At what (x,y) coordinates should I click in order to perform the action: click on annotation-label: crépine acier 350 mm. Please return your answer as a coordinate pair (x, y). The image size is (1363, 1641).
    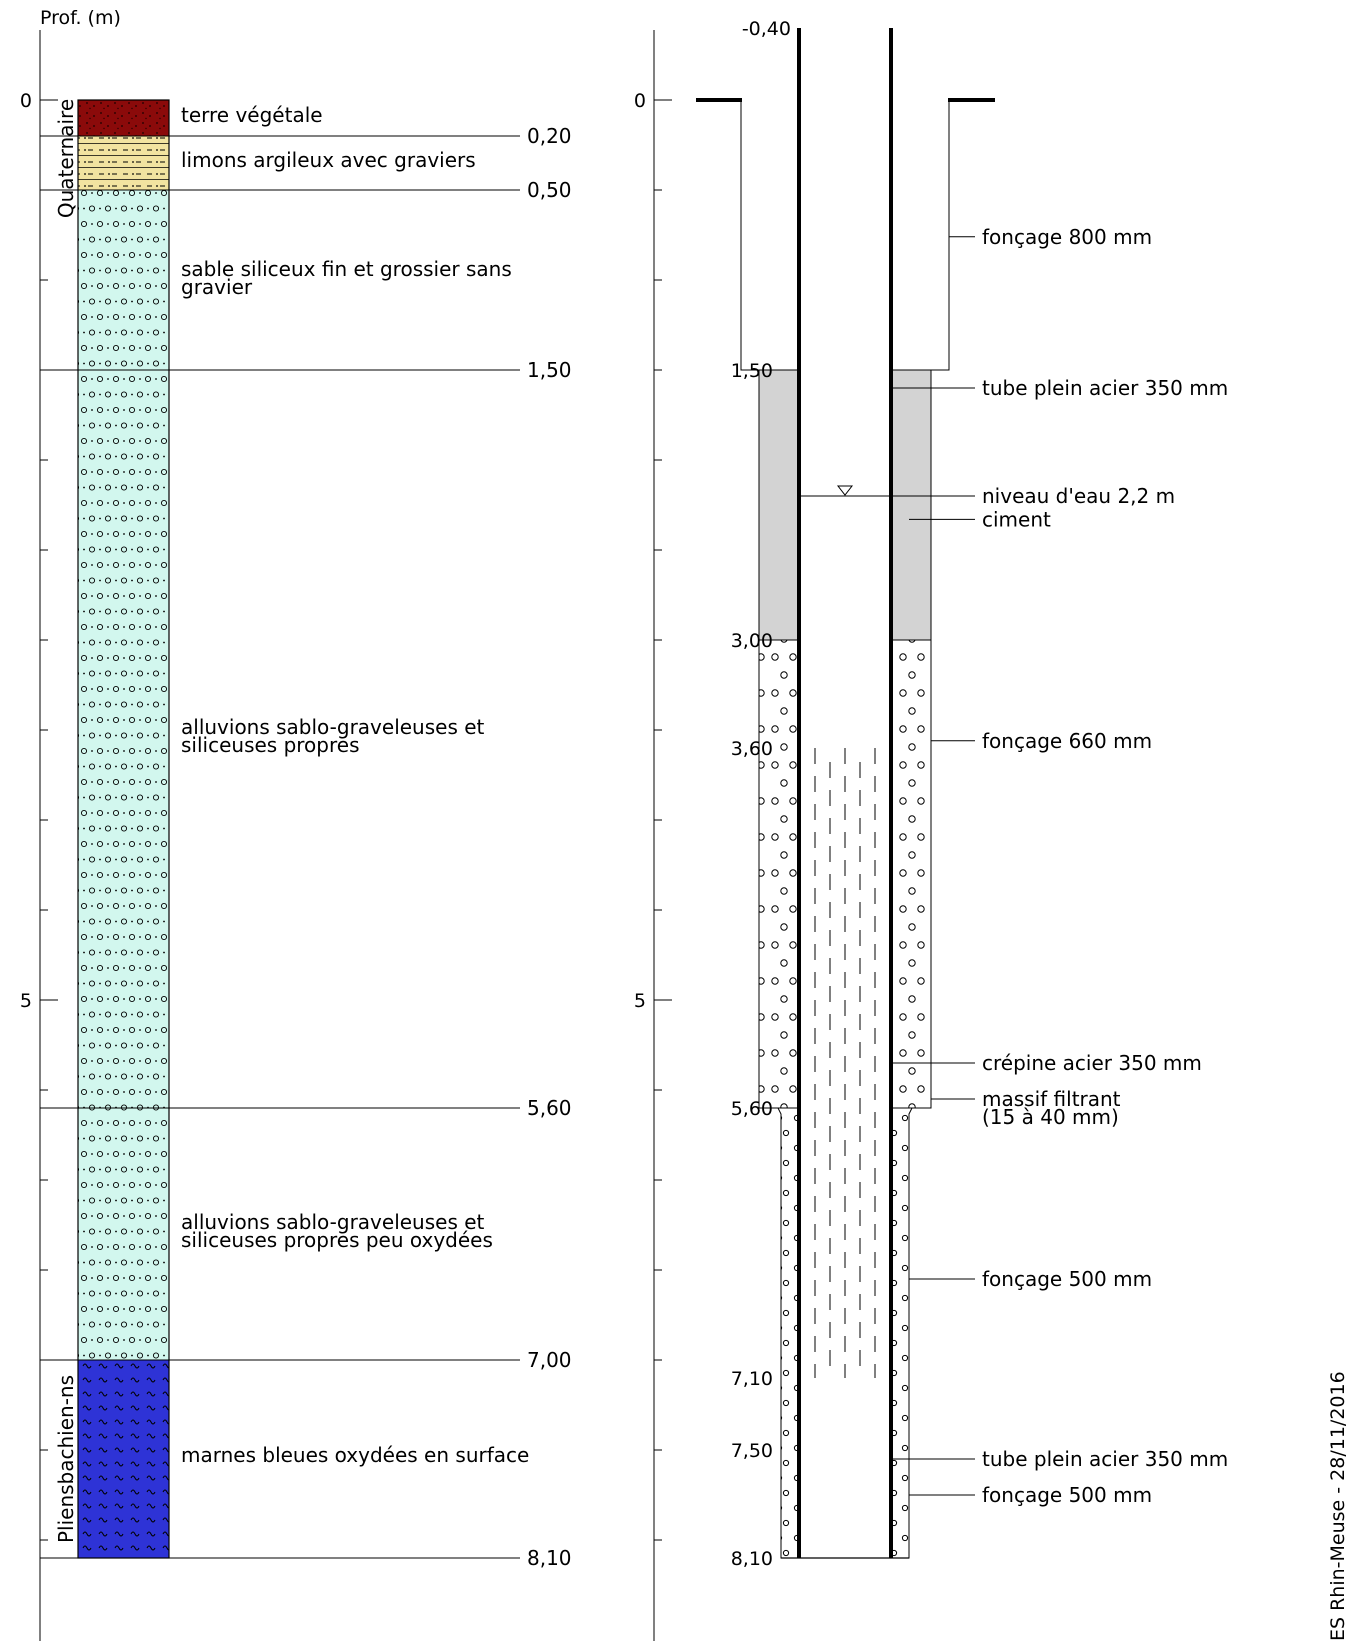
    Looking at the image, I should click on (1092, 1063).